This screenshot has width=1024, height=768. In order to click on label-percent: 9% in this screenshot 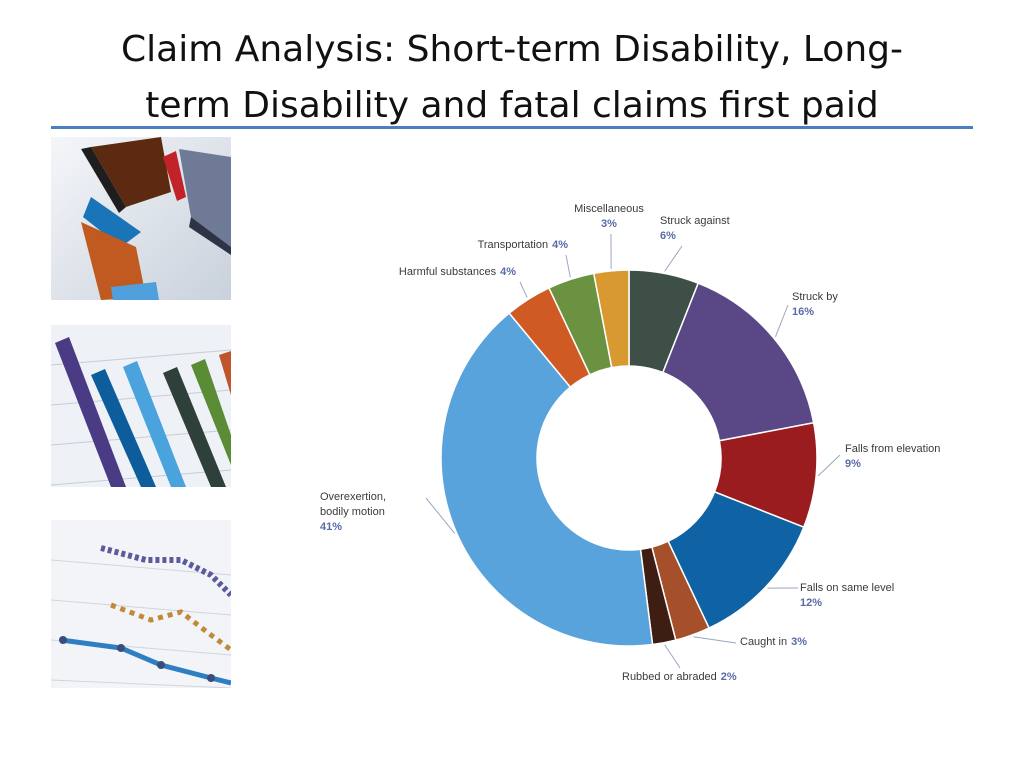, I will do `click(853, 464)`.